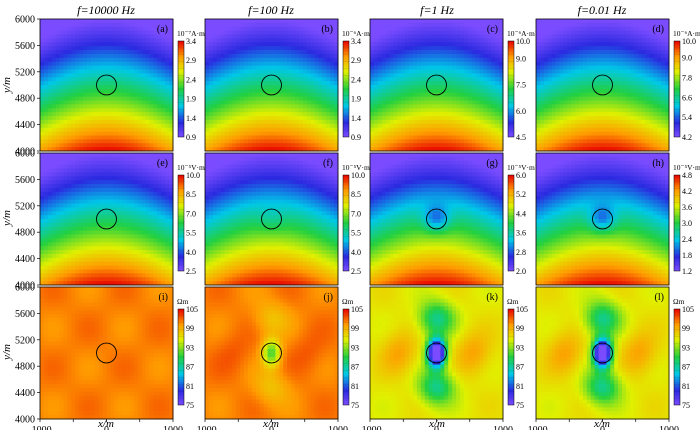  What do you see at coordinates (191, 137) in the screenshot?
I see `colorbar-tick-label: 0.9` at bounding box center [191, 137].